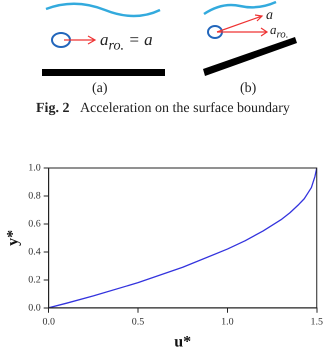 The image size is (326, 354). I want to click on text: a$_{ro.}$, so click(279, 31).